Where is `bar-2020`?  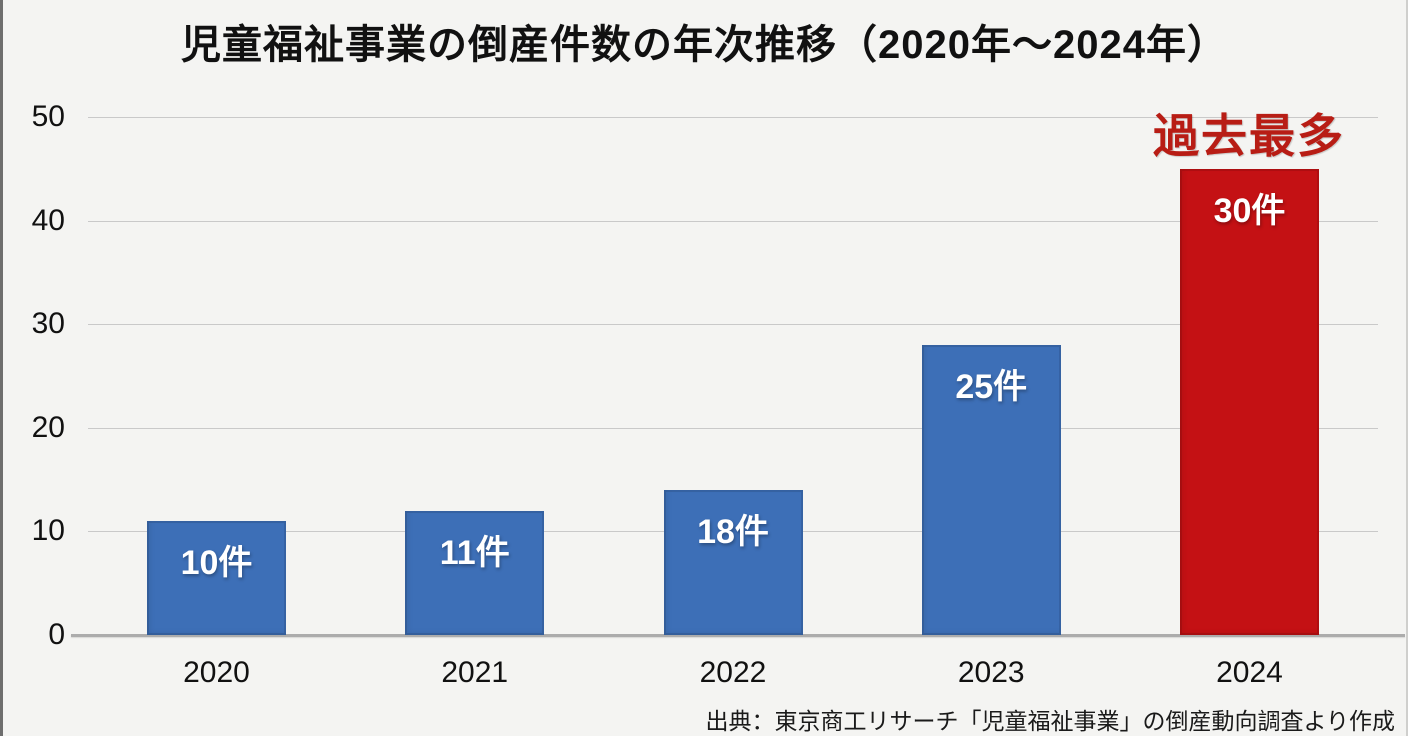
bar-2020 is located at coordinates (216, 578).